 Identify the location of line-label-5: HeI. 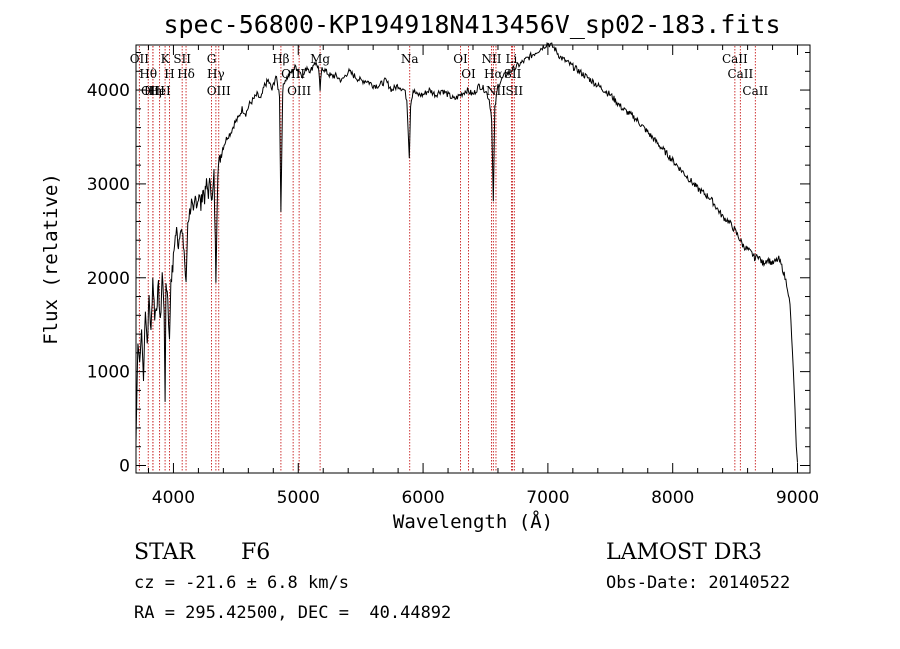
(159, 91).